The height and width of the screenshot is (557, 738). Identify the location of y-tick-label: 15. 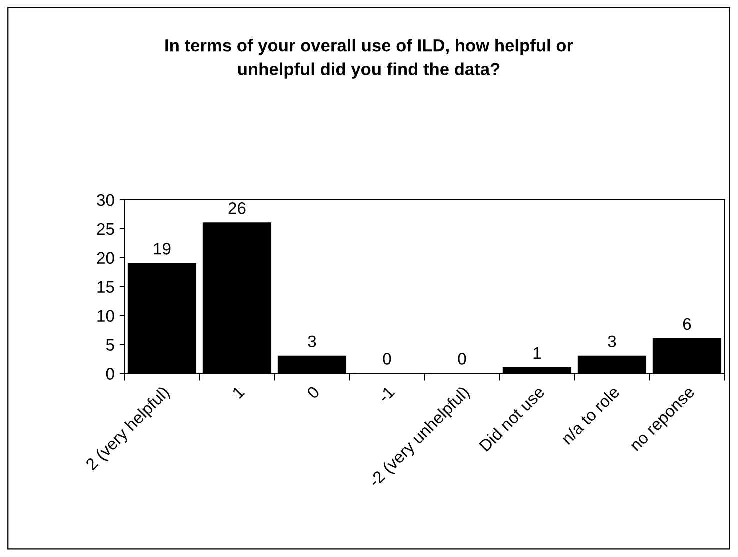
(106, 287).